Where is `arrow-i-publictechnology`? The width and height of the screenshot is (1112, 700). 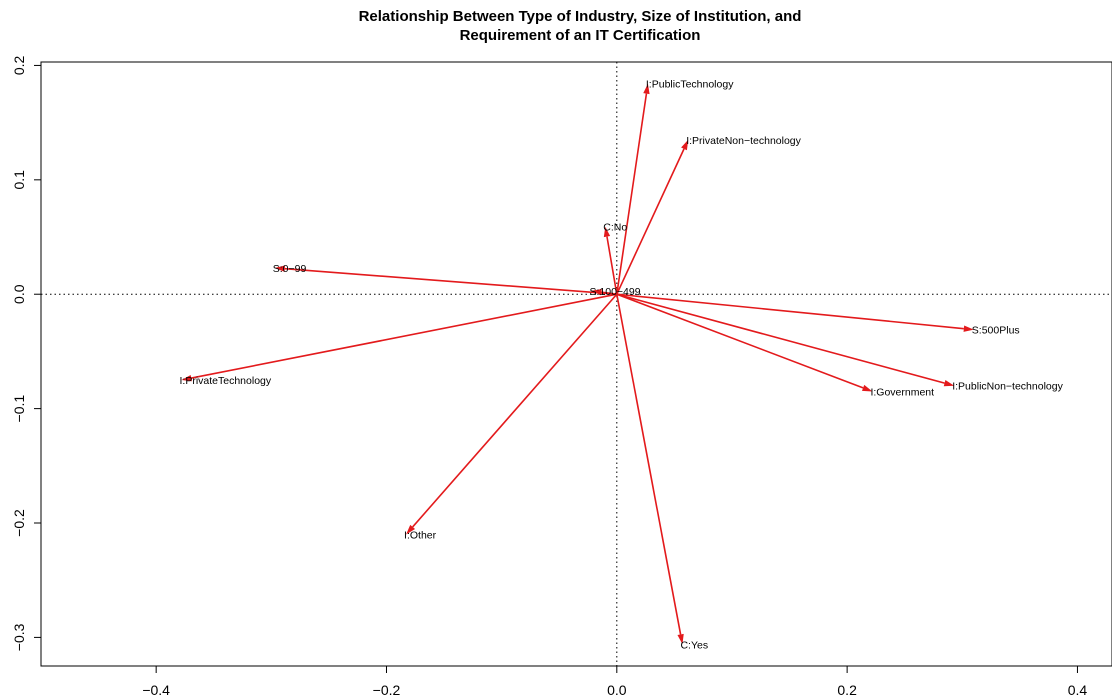
arrow-i-publictechnology is located at coordinates (633, 189).